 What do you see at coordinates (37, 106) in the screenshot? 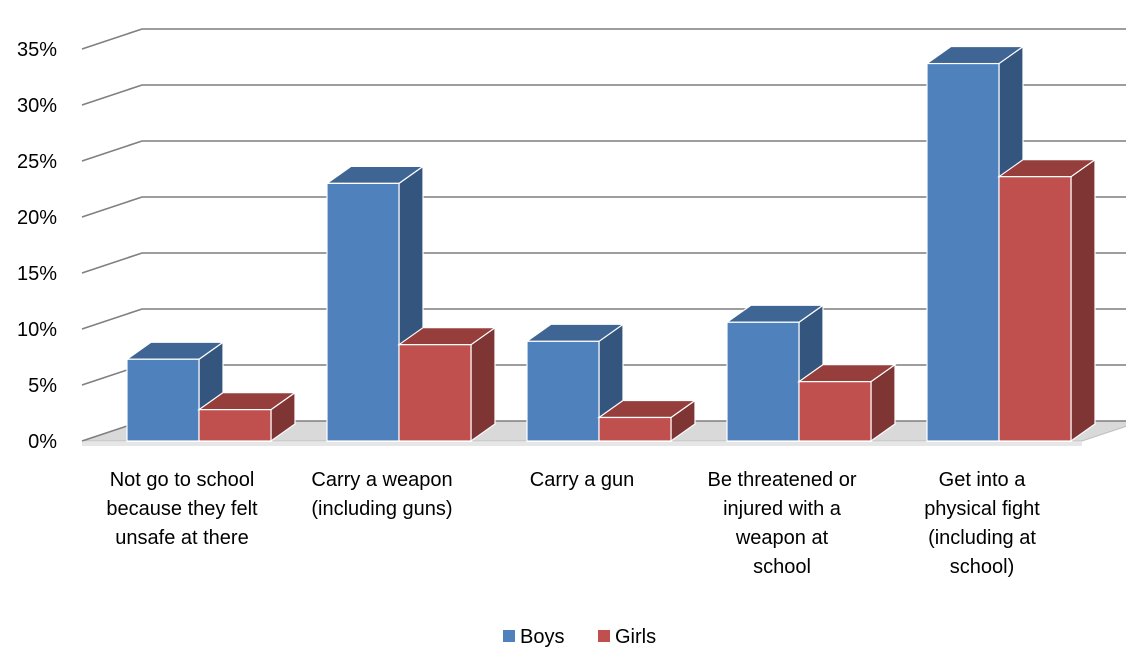
I see `y-tick-label: 30%` at bounding box center [37, 106].